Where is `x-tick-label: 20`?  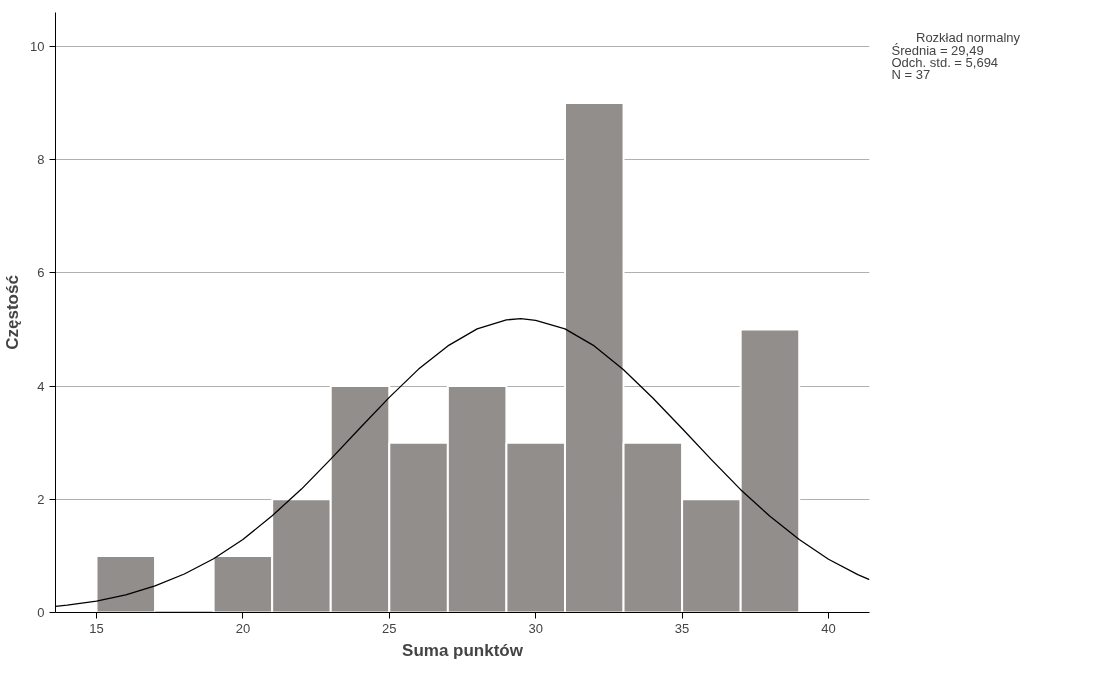
x-tick-label: 20 is located at coordinates (243, 628).